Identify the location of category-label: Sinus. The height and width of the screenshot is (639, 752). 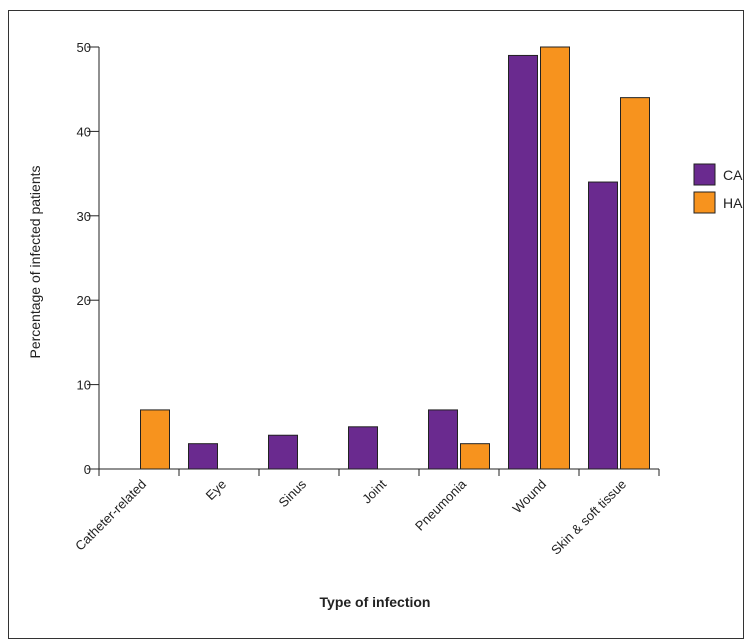
(293, 493).